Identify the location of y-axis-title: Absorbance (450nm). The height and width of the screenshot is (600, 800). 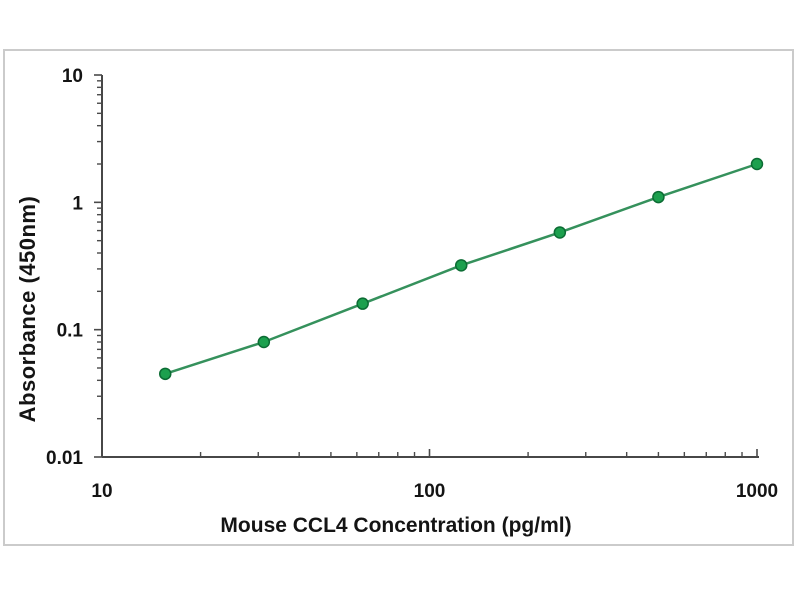
(27, 309).